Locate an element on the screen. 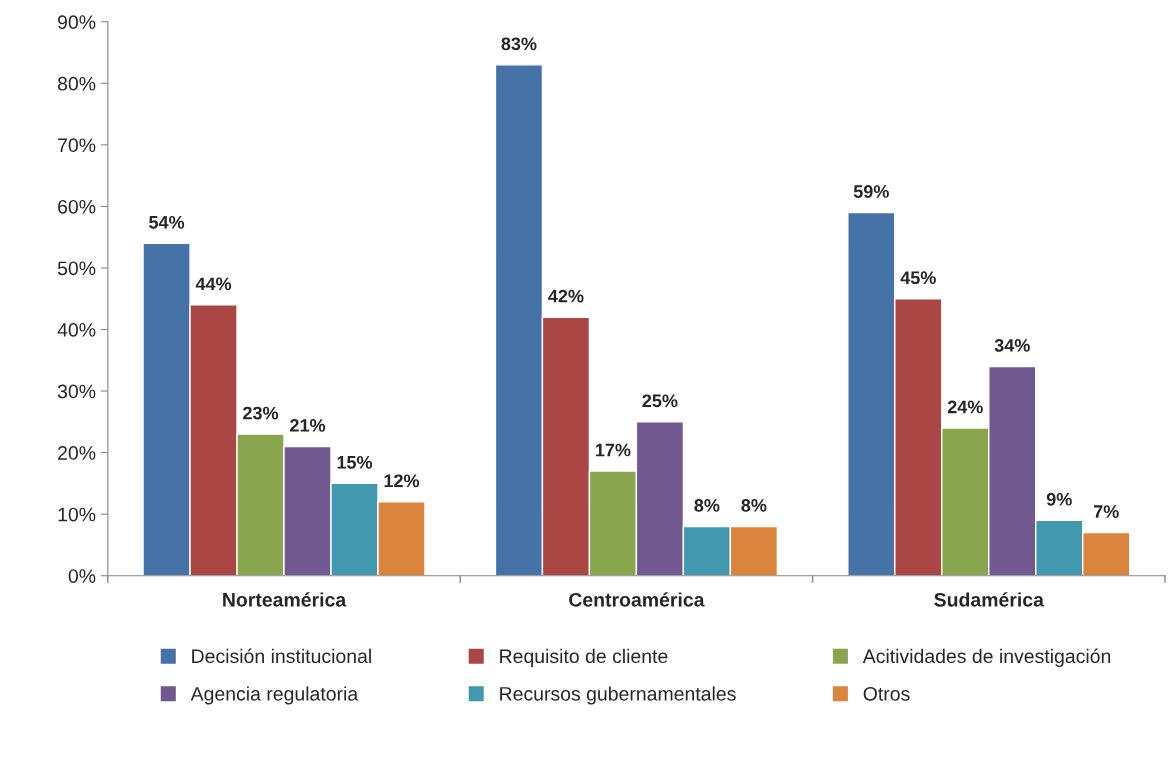 This screenshot has width=1172, height=778. data-label: 24% is located at coordinates (965, 407).